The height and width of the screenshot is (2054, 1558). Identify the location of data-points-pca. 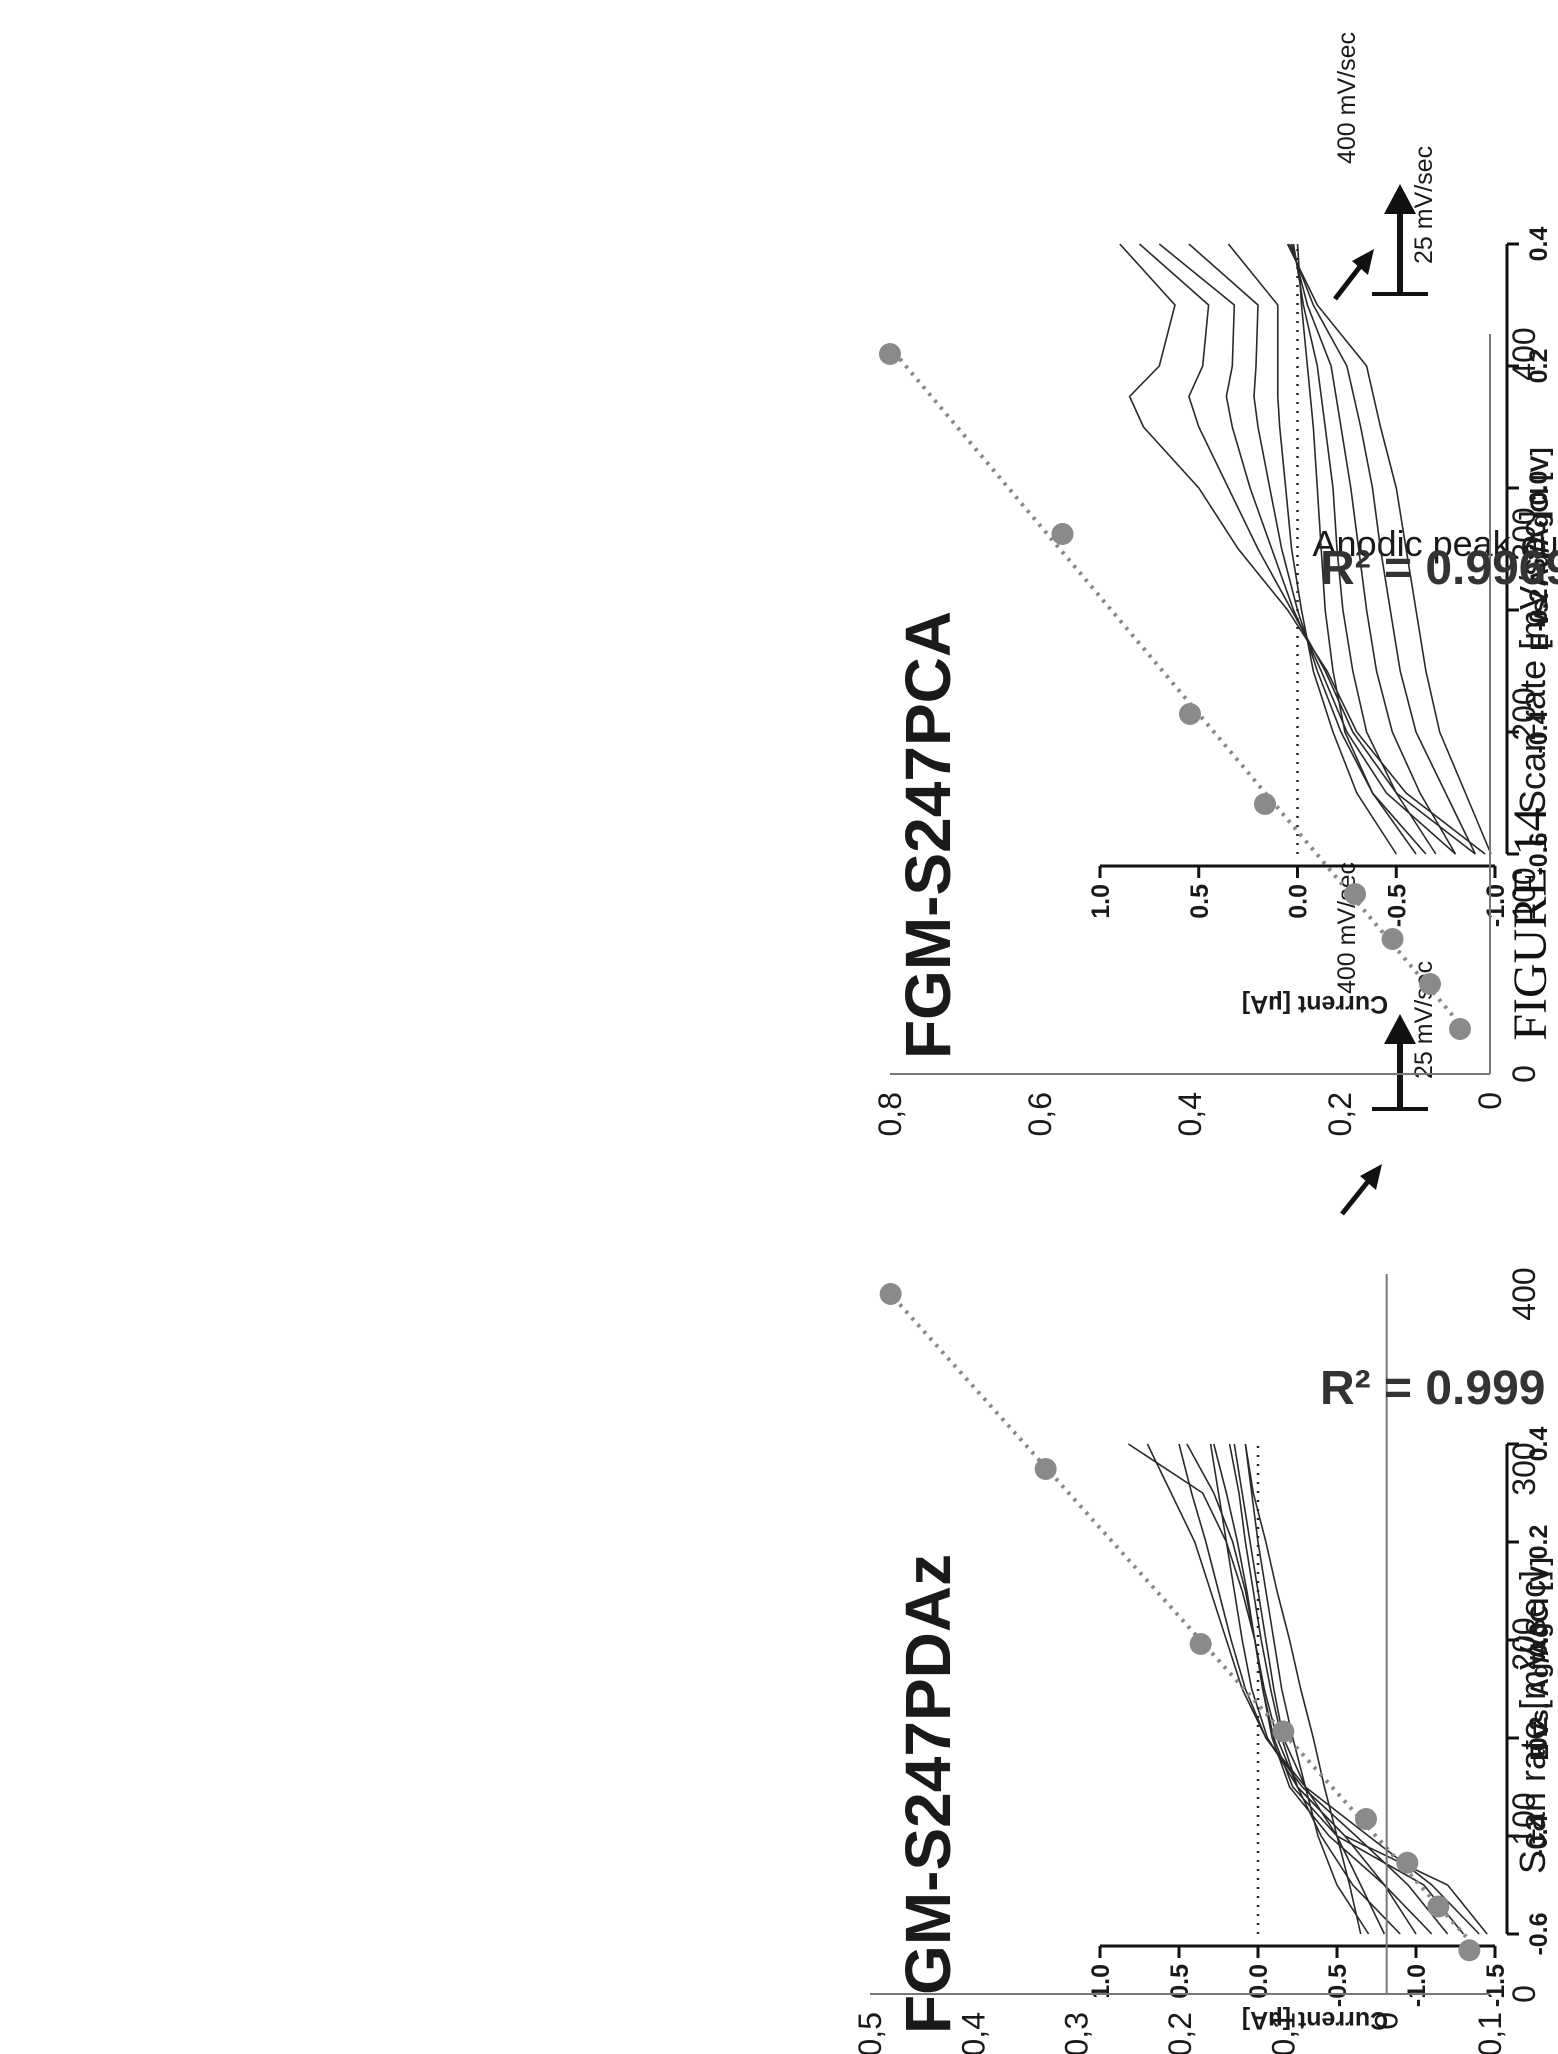
(1175, 691).